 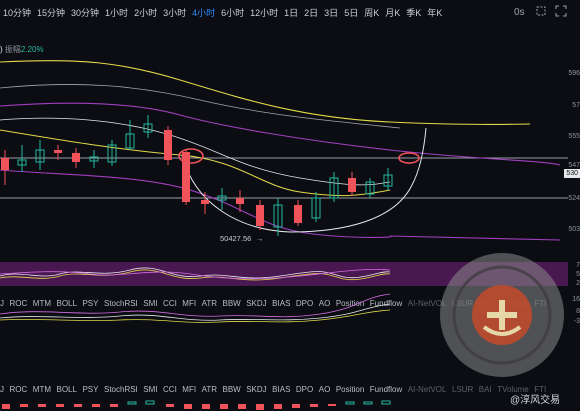 What do you see at coordinates (462, 389) in the screenshot?
I see `indicator-tab: LSUR` at bounding box center [462, 389].